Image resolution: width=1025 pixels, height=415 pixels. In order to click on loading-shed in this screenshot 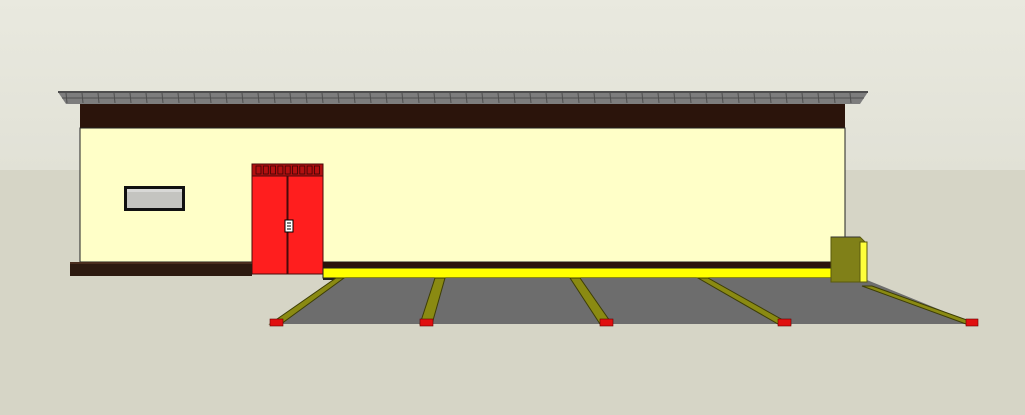, I will do `click(849, 259)`.